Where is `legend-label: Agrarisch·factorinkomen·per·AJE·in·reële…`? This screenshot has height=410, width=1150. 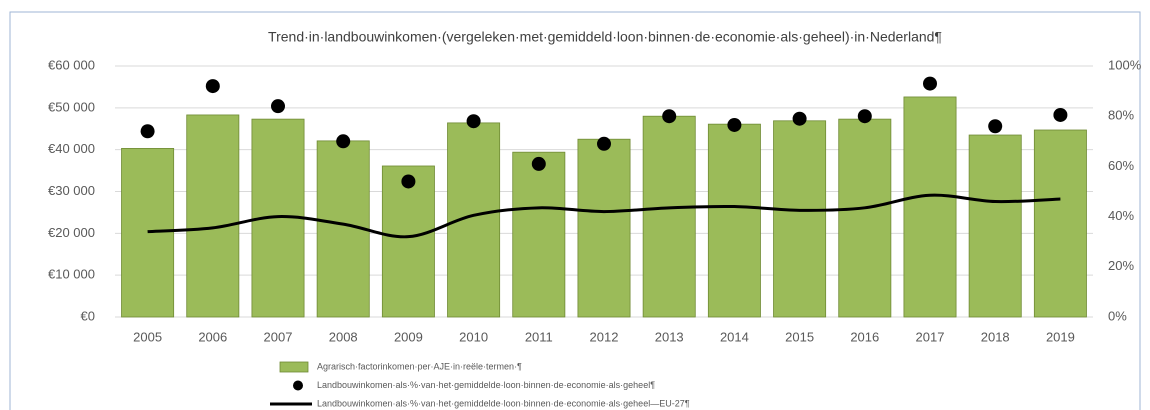
legend-label: Agrarisch·factorinkomen·per·AJE·in·reële… is located at coordinates (419, 366).